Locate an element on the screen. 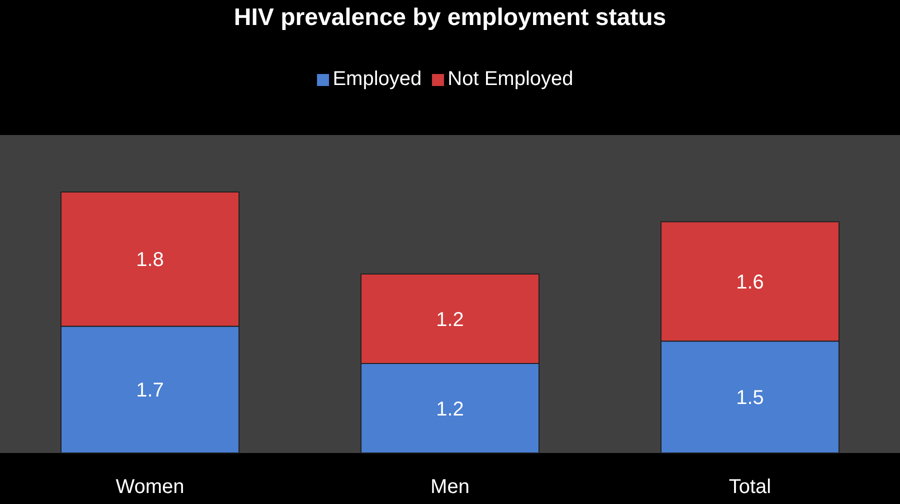 Image resolution: width=900 pixels, height=504 pixels. data-label: 1.8 is located at coordinates (150, 260).